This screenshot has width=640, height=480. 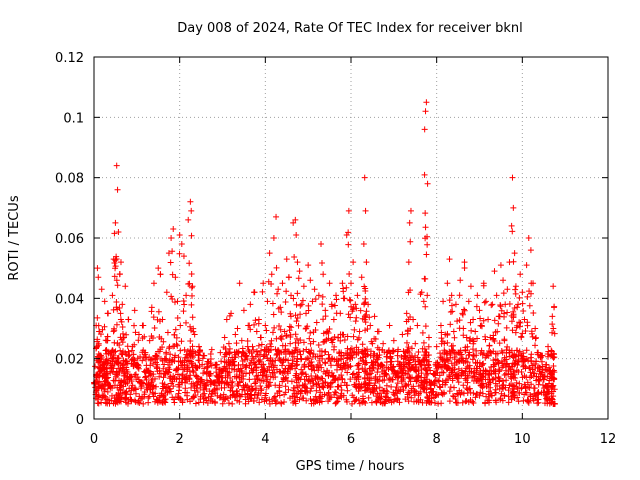 What do you see at coordinates (69, 58) in the screenshot?
I see `y-tick-label: 0.12` at bounding box center [69, 58].